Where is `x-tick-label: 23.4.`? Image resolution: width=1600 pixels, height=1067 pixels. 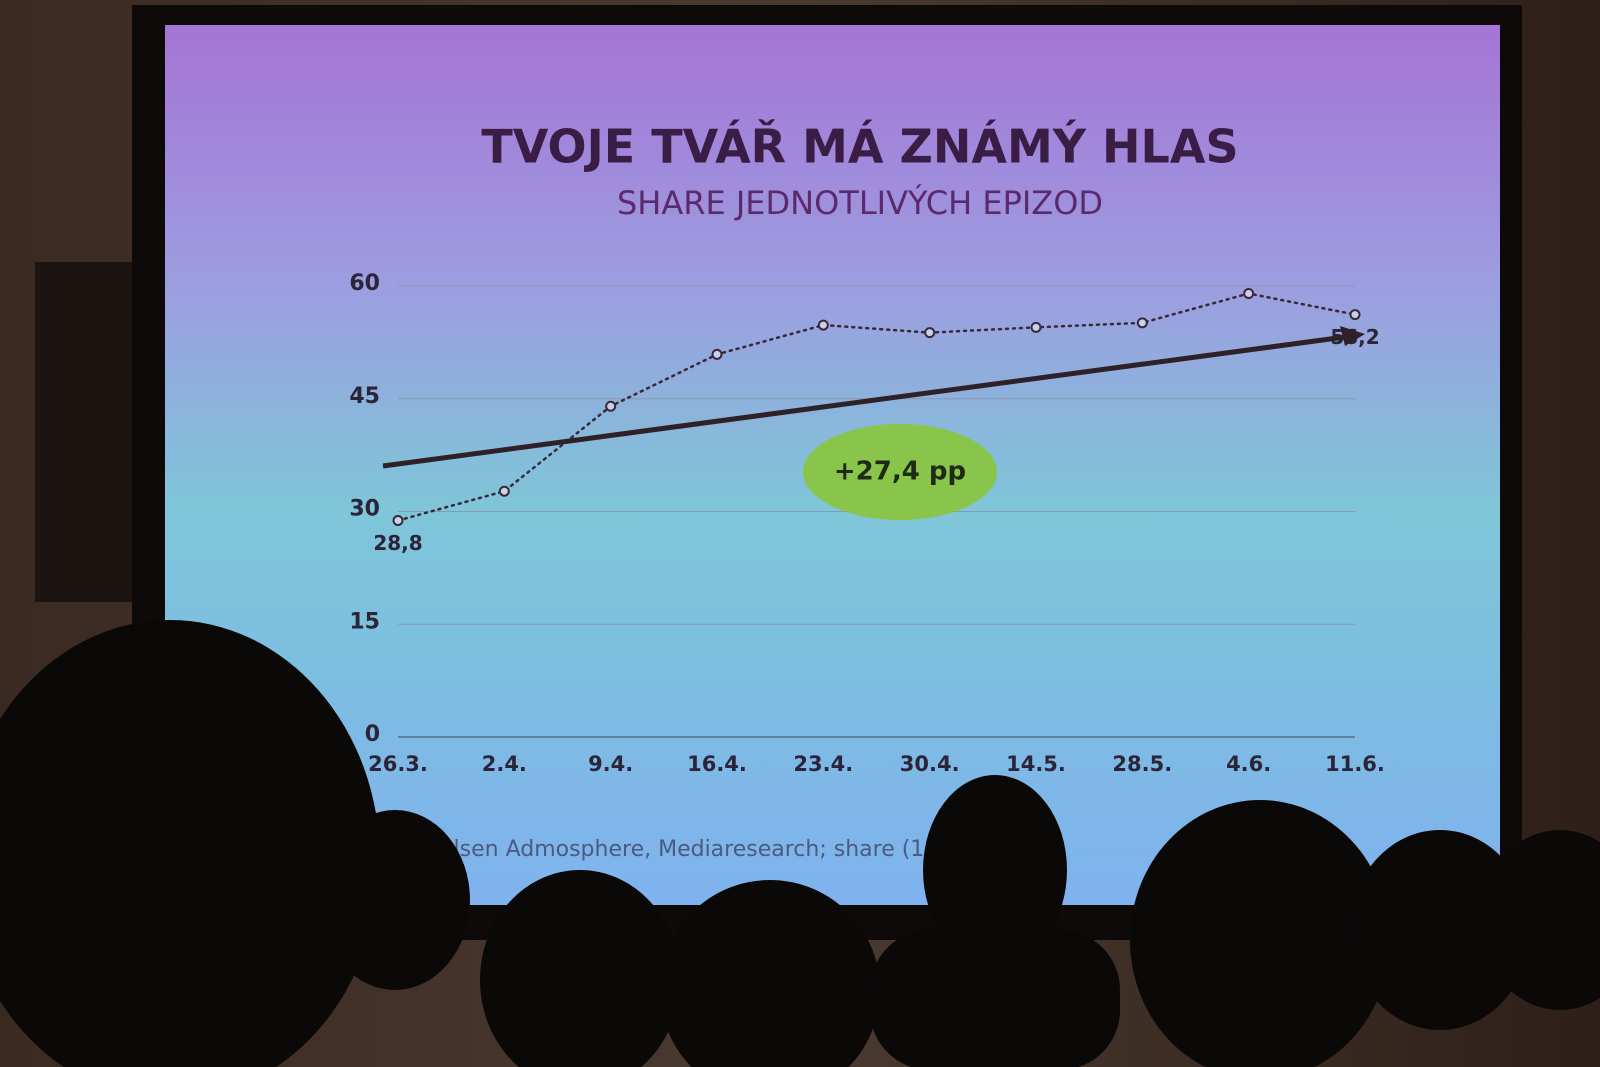
x-tick-label: 23.4. is located at coordinates (823, 764).